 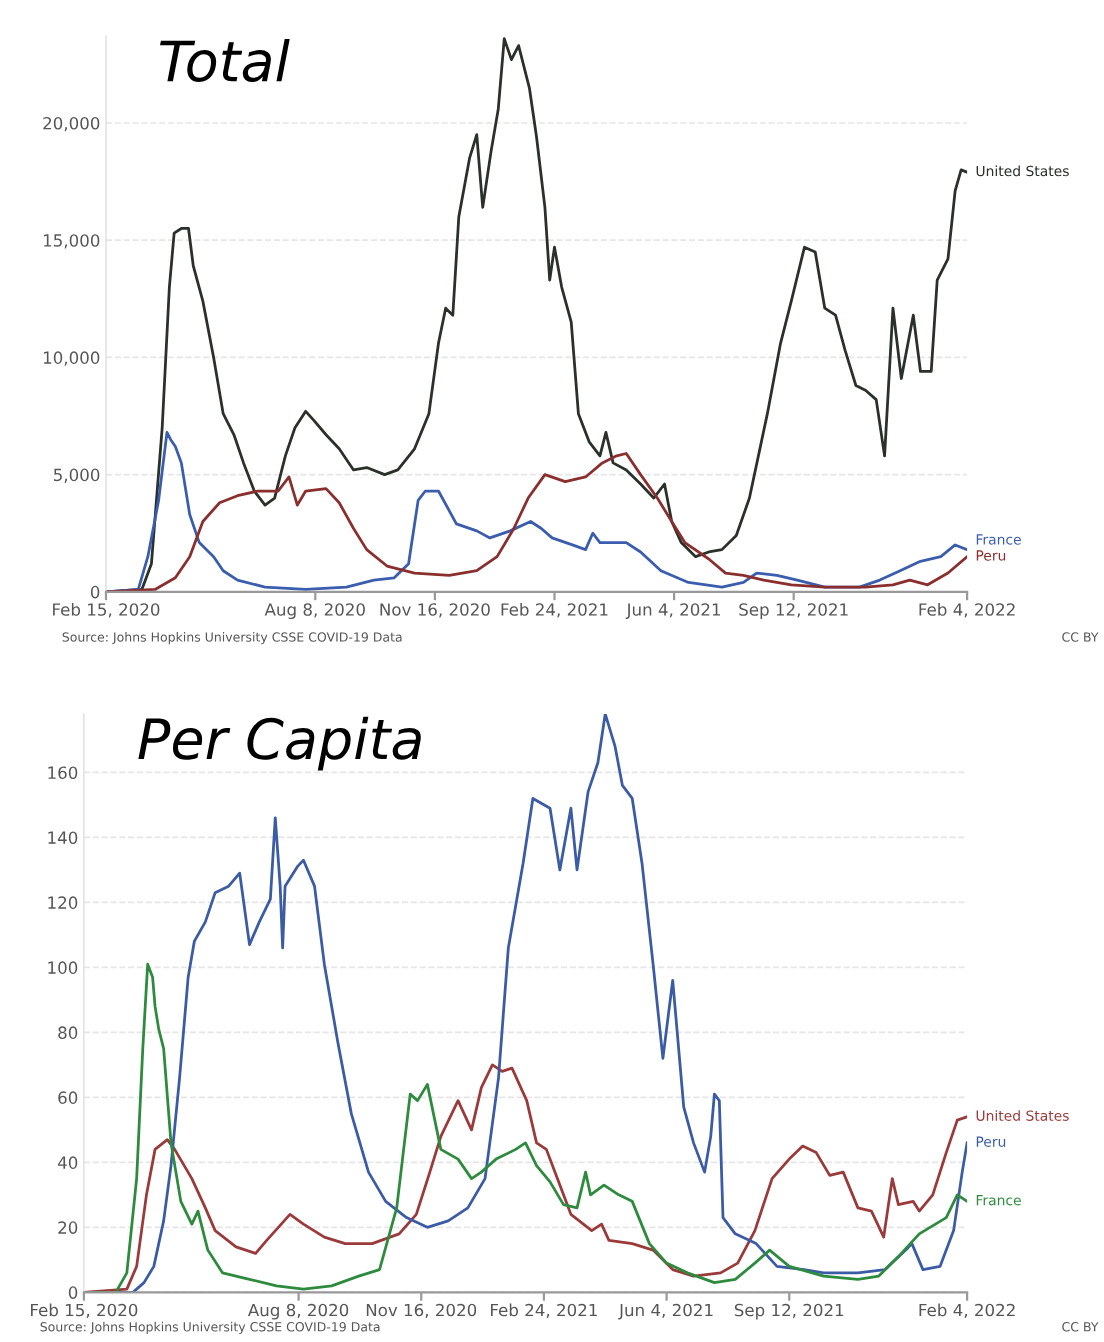 What do you see at coordinates (71, 124) in the screenshot?
I see `y-tick-label: 20,000` at bounding box center [71, 124].